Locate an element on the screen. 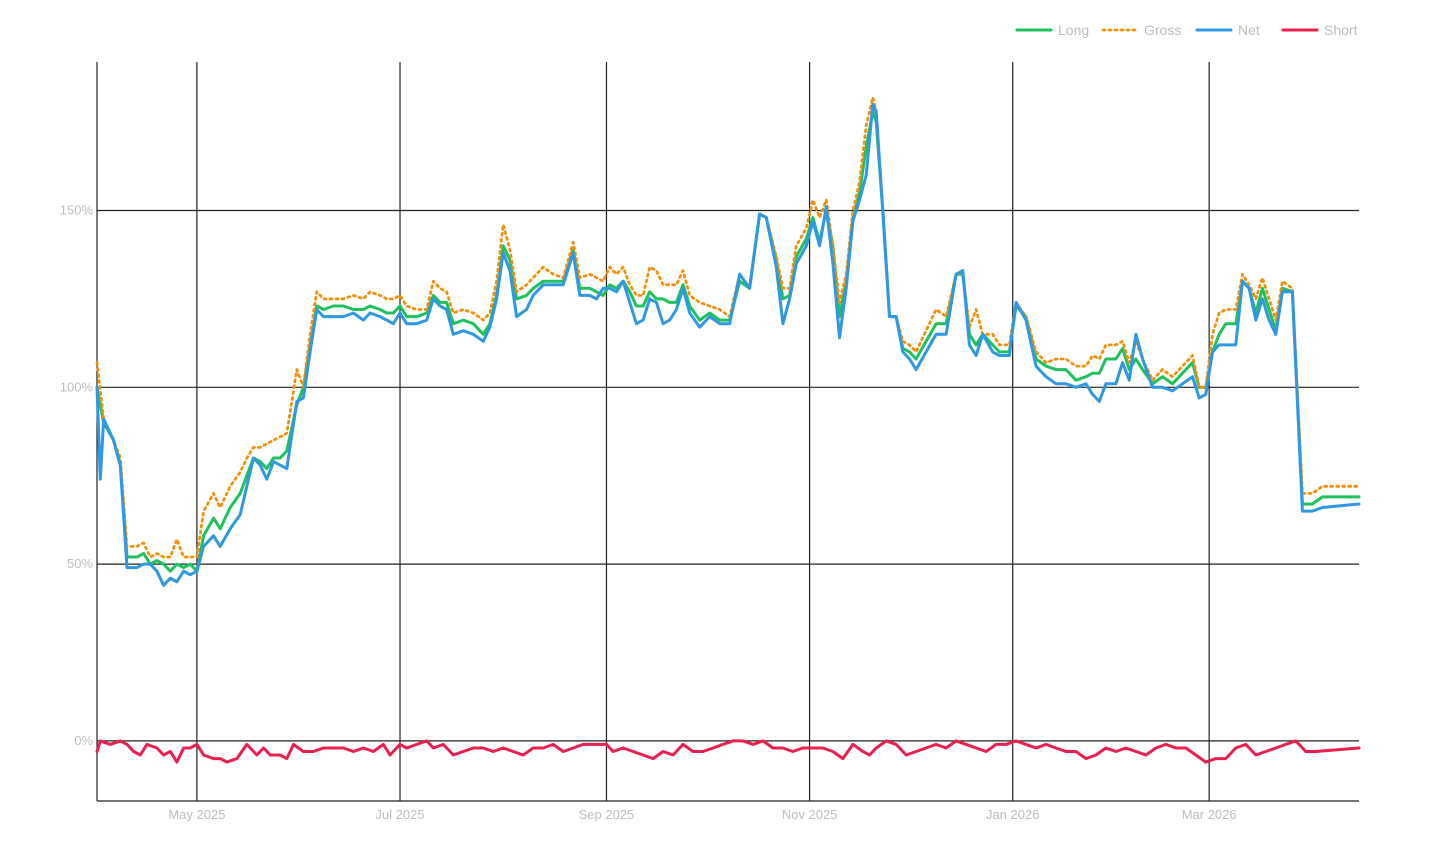 The image size is (1456, 849). y-tick-label: 150% is located at coordinates (77, 210).